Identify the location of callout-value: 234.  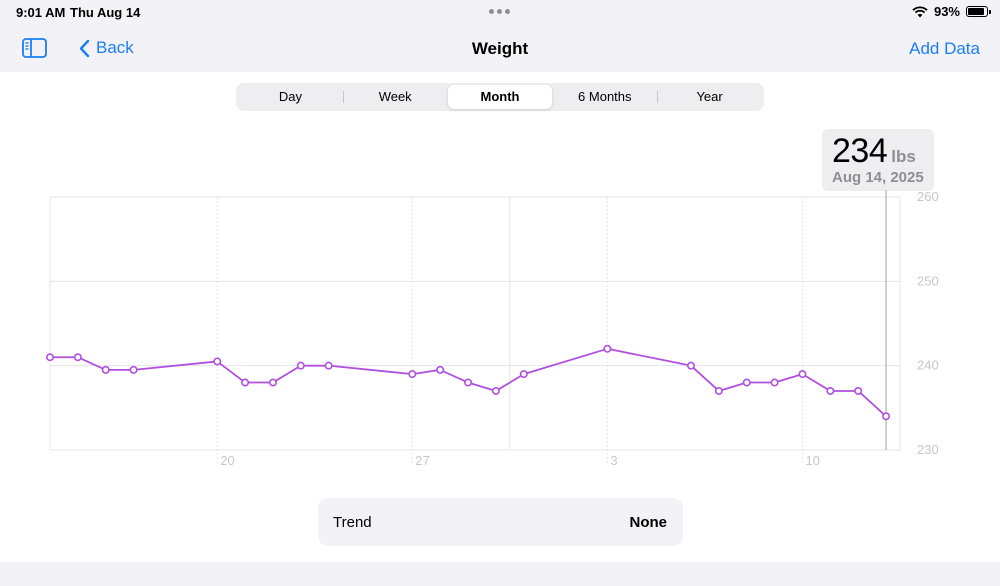
(860, 151).